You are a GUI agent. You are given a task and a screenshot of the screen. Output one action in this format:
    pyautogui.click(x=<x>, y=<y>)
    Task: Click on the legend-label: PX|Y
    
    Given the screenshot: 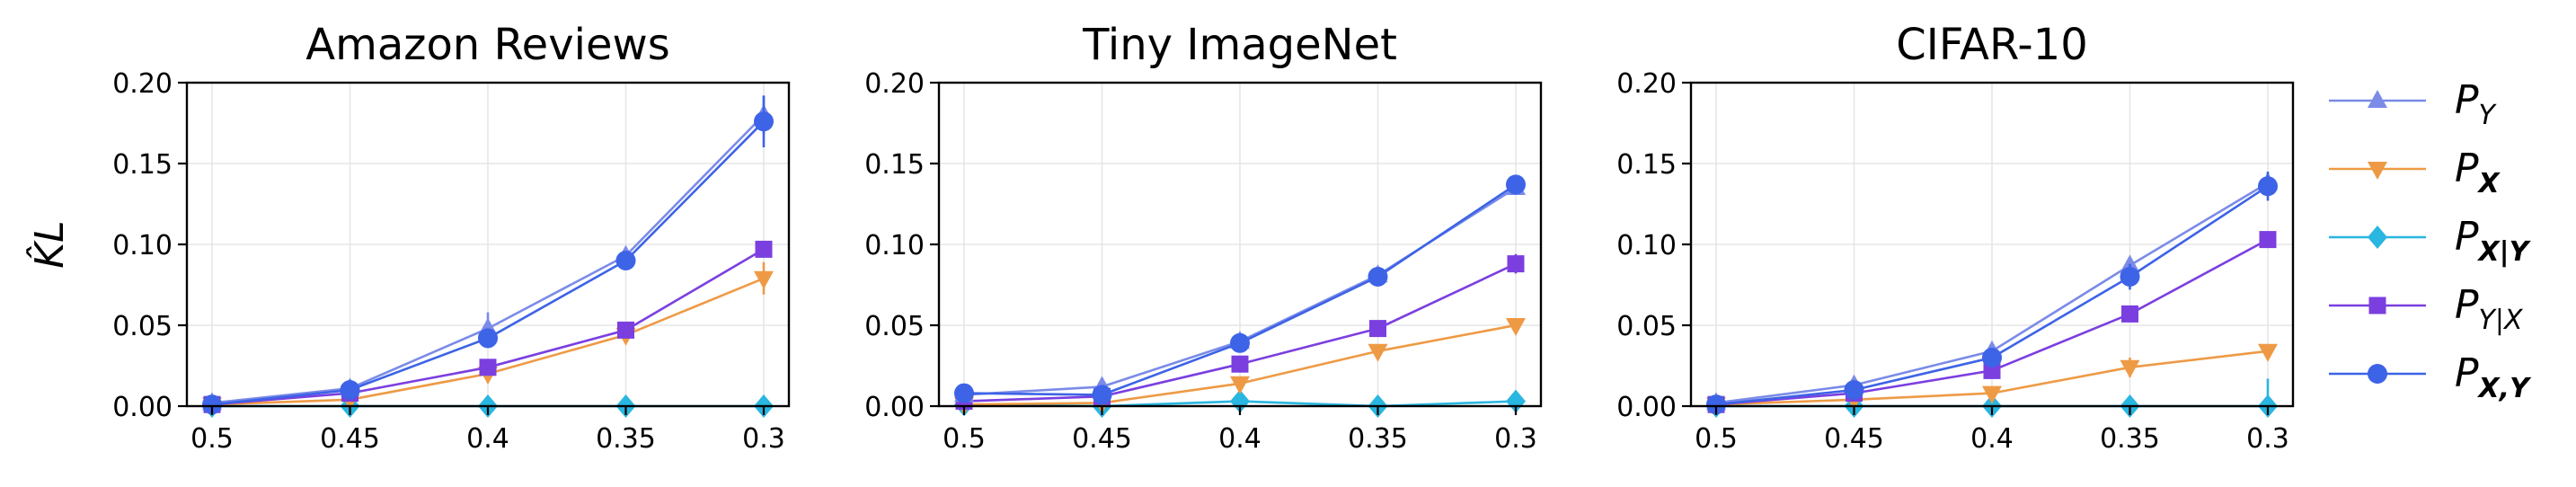 What is the action you would take?
    pyautogui.click(x=2494, y=241)
    